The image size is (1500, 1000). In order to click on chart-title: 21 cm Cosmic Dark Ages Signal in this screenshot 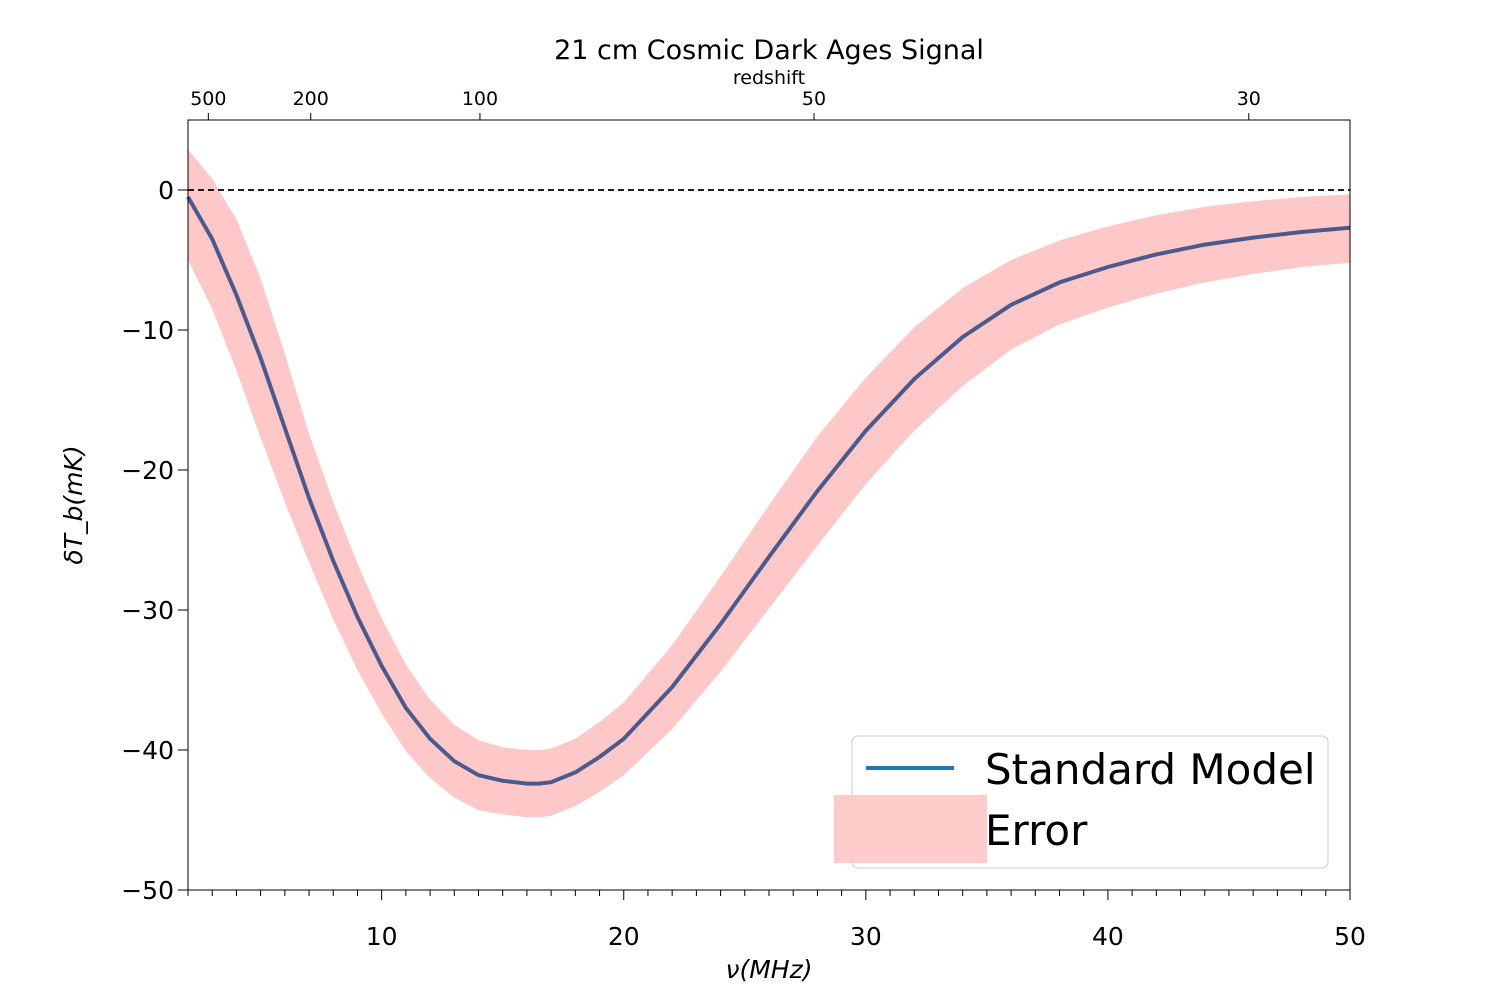, I will do `click(769, 50)`.